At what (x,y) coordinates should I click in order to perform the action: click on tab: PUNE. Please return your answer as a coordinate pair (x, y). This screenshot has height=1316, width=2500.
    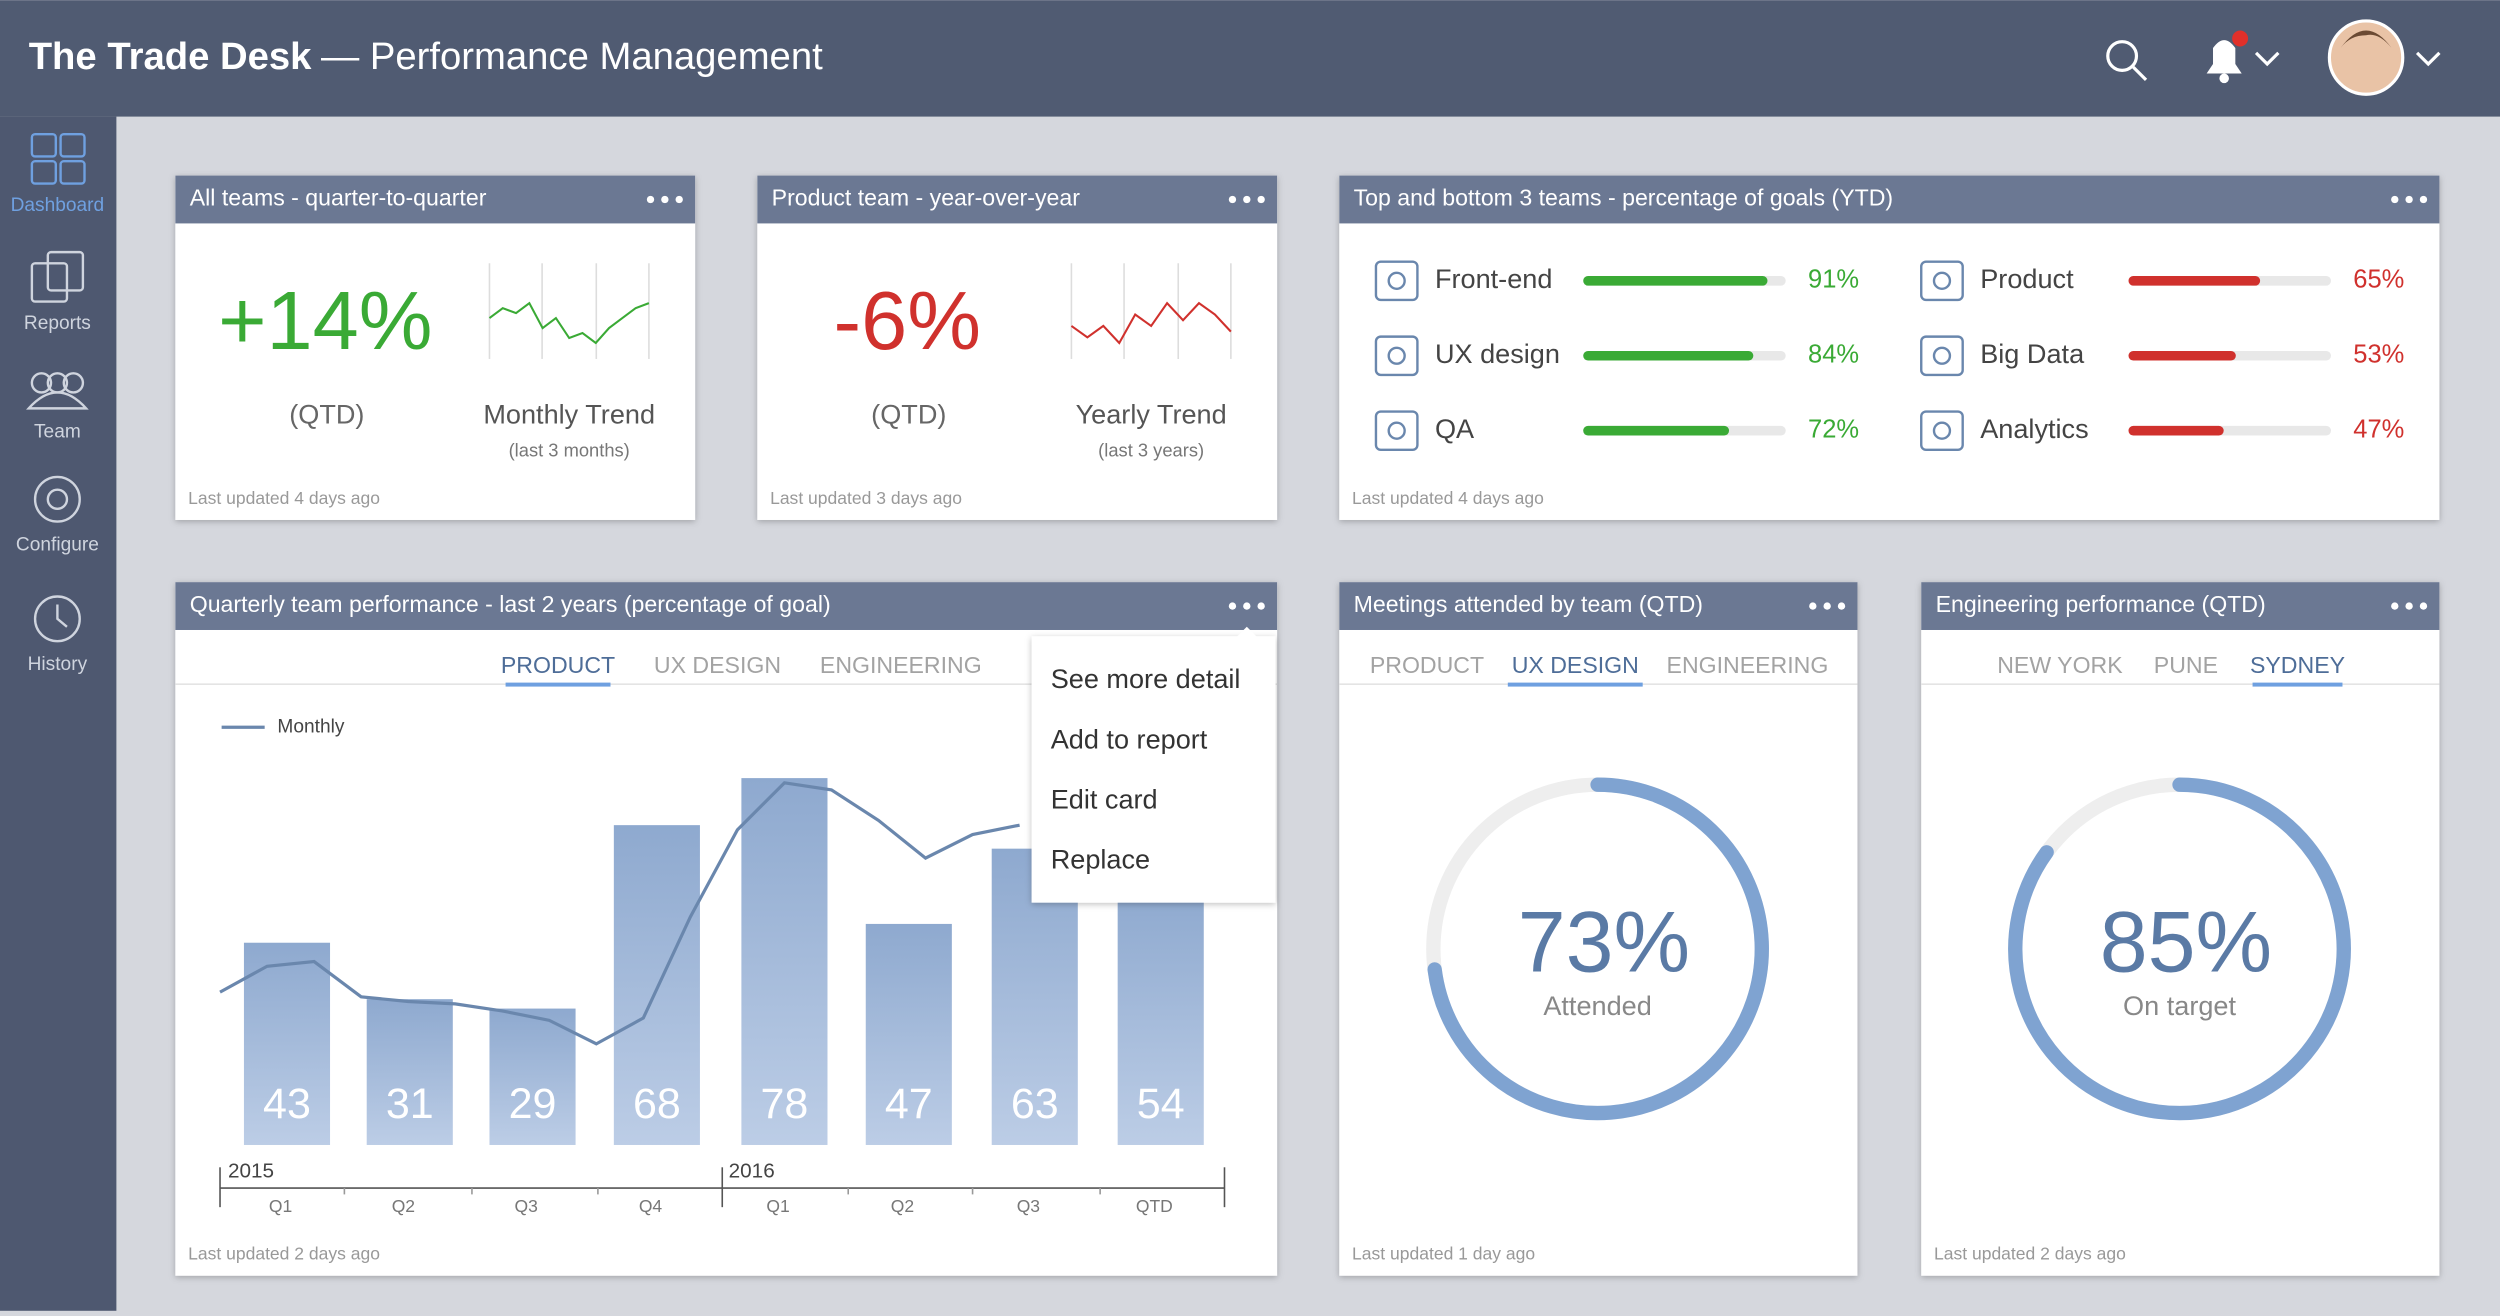
    Looking at the image, I should click on (2186, 665).